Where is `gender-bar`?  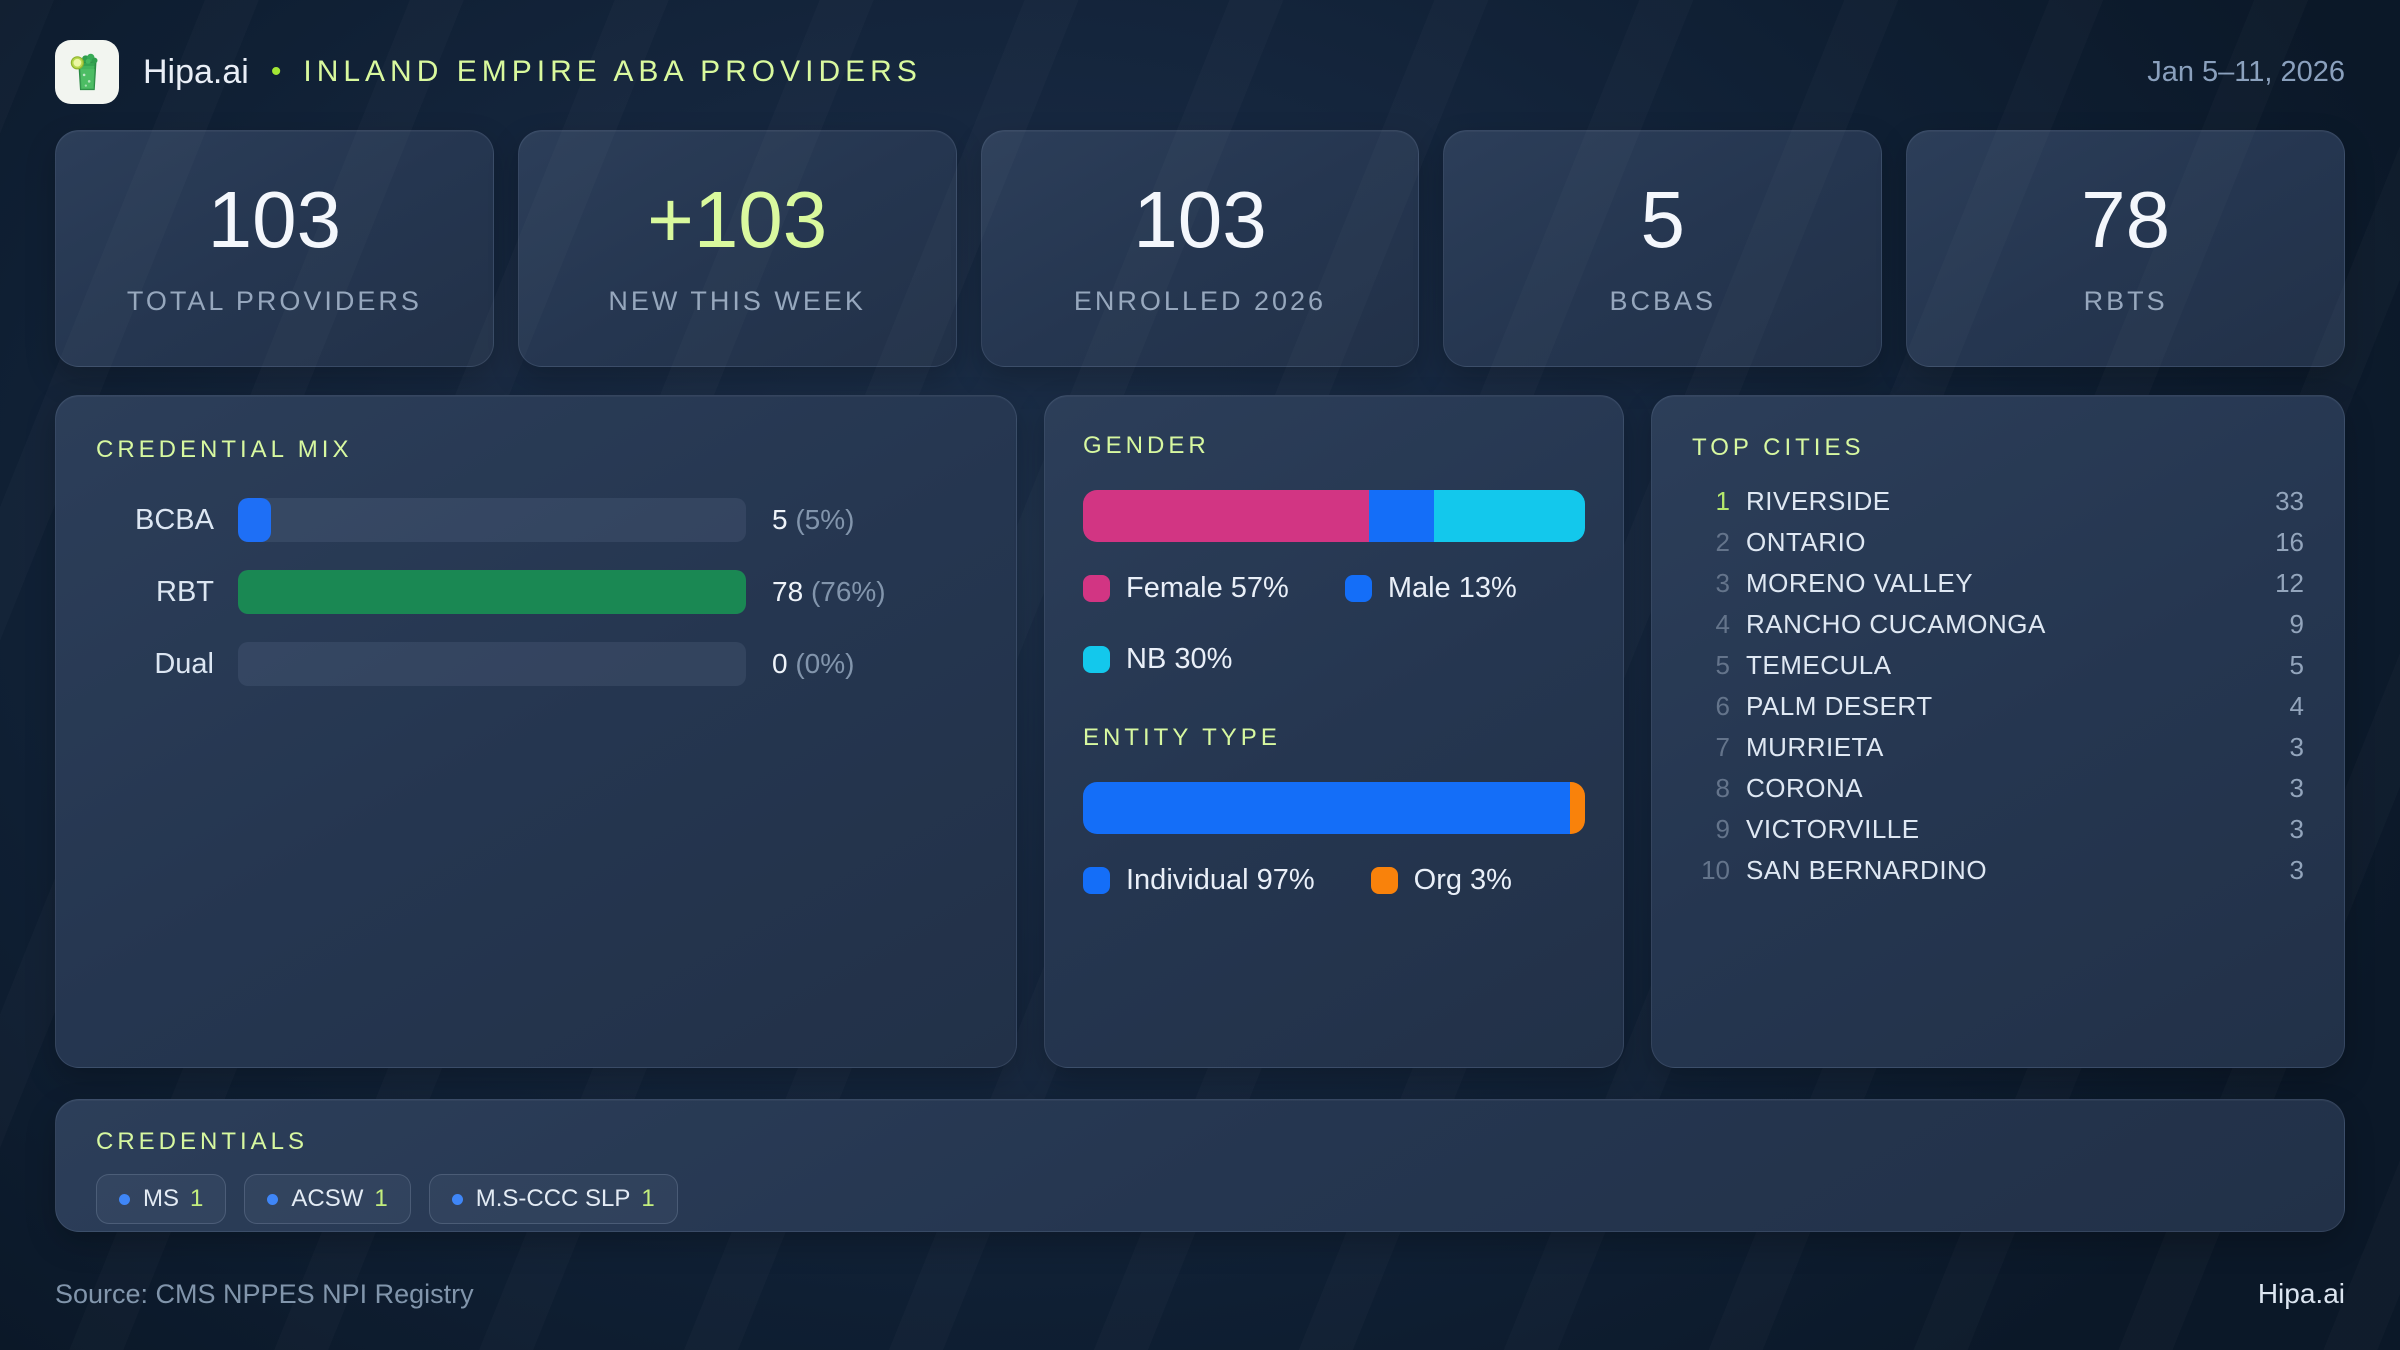
gender-bar is located at coordinates (1334, 516).